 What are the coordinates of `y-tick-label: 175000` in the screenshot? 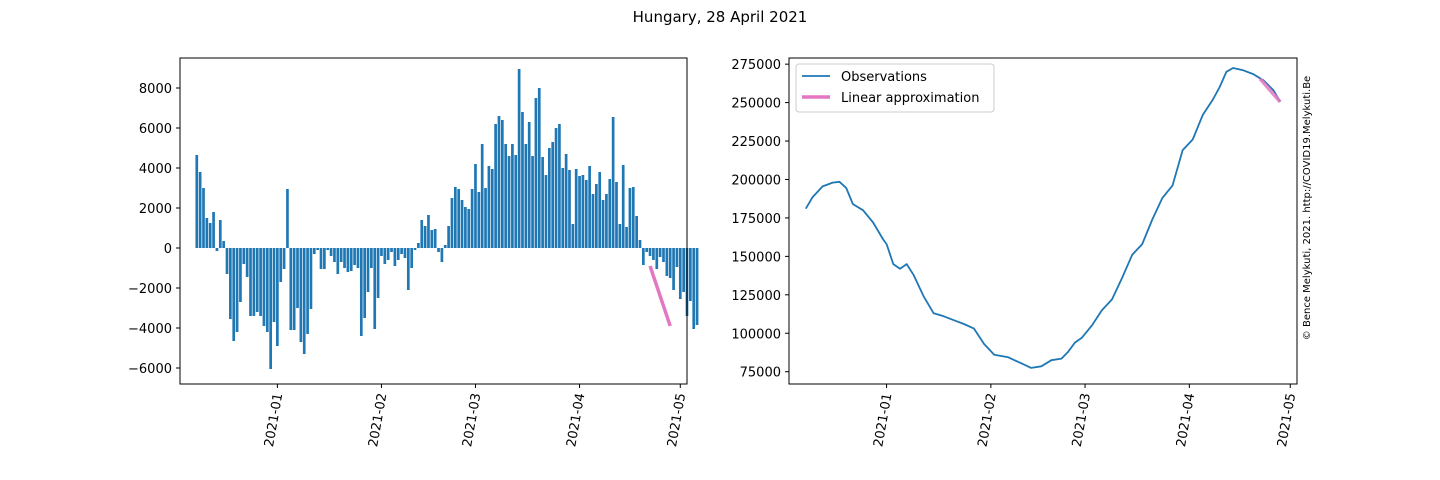 It's located at (756, 219).